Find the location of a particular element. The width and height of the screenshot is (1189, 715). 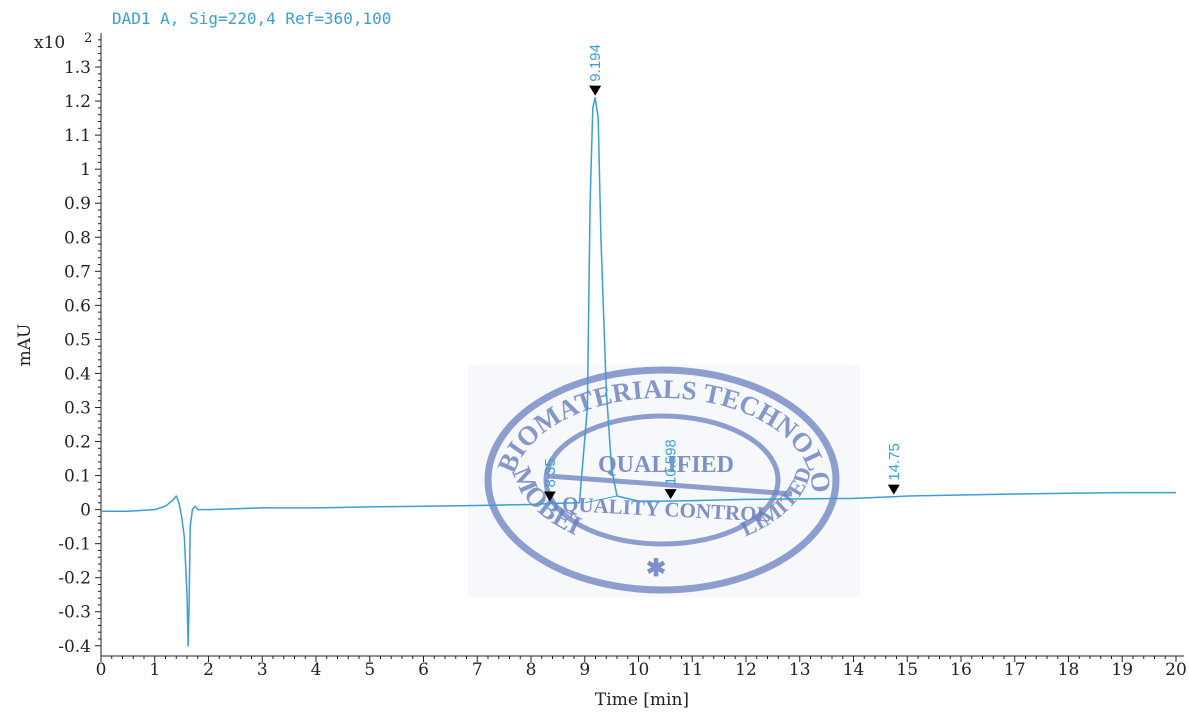

x-tick-label: 10 is located at coordinates (639, 670).